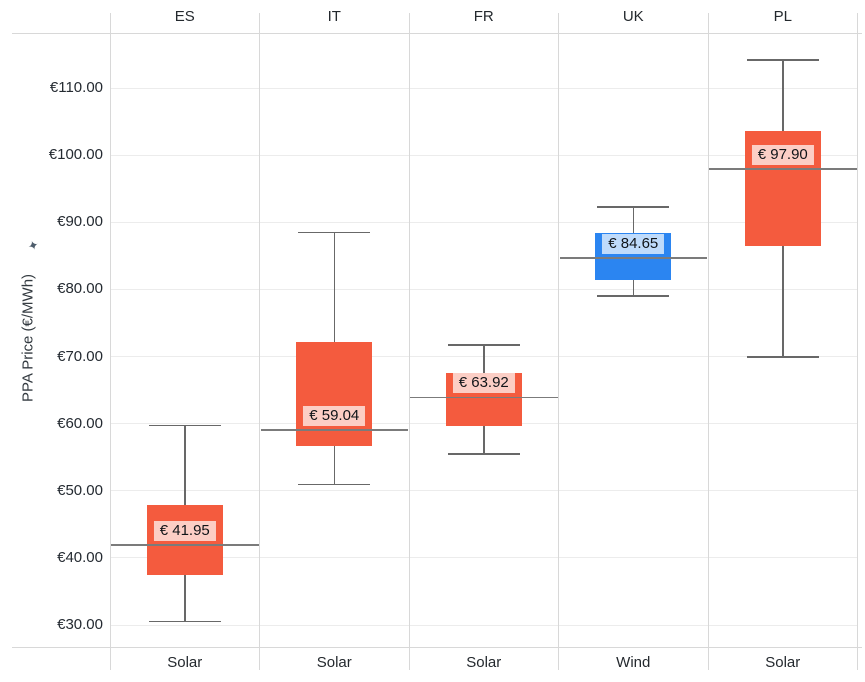 This screenshot has height=682, width=865. What do you see at coordinates (80, 289) in the screenshot?
I see `y-tick-label: €80.00` at bounding box center [80, 289].